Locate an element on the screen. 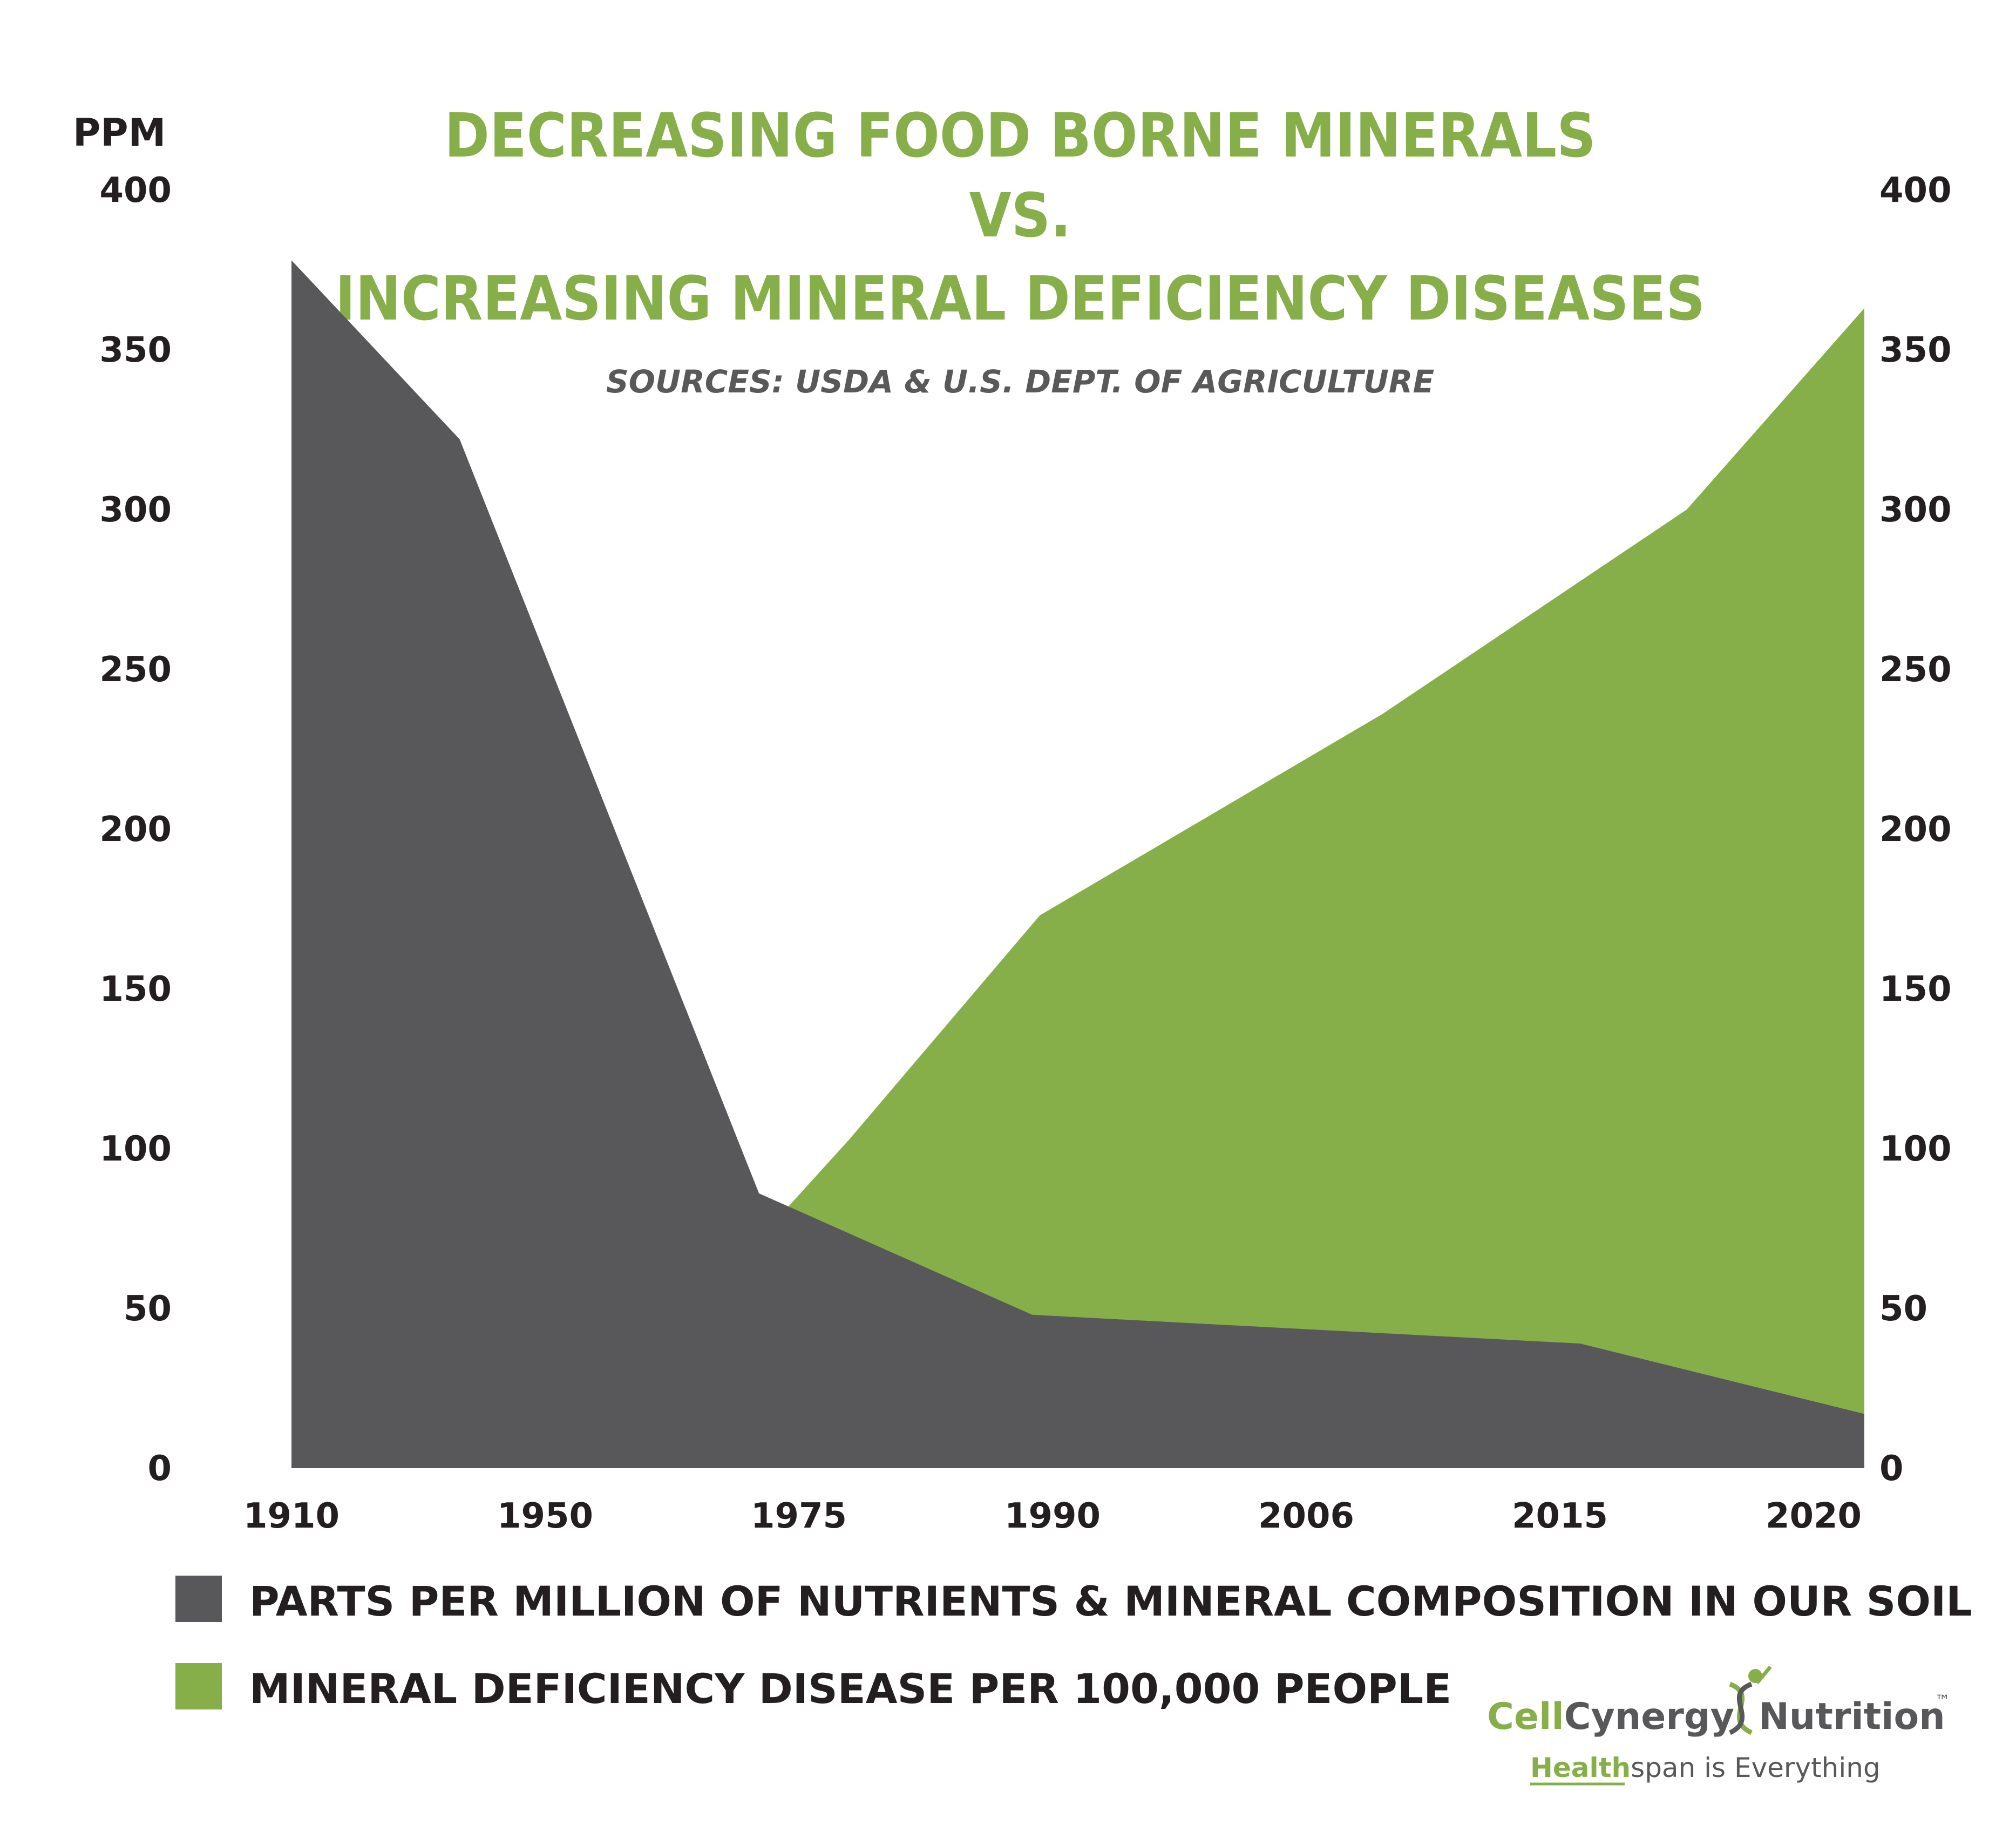  x-tick-1990: 1990 is located at coordinates (1052, 1516).